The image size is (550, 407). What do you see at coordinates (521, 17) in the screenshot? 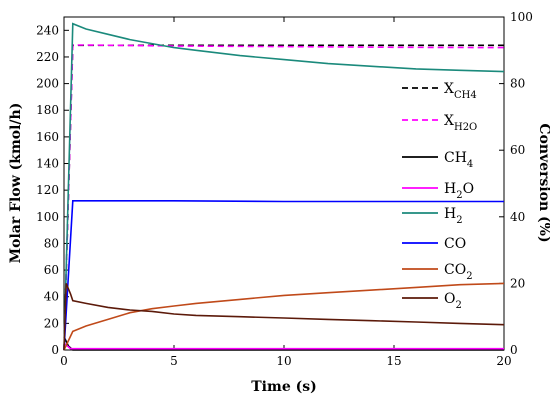
I see `y2-tick-label: 100` at bounding box center [521, 17].